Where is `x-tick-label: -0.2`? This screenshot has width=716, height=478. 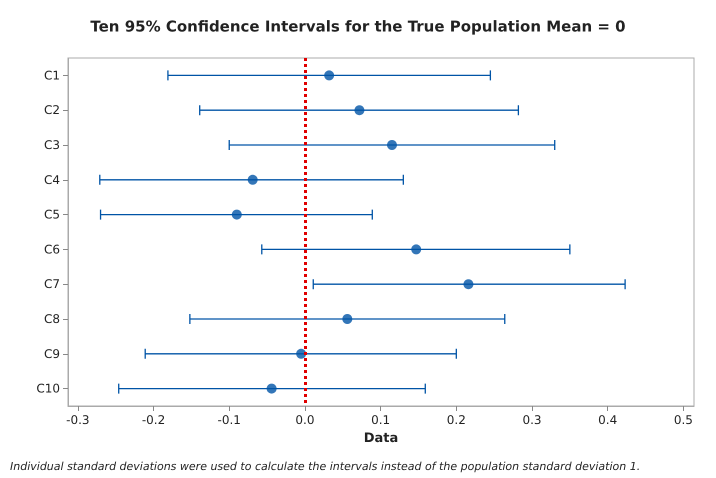
x-tick-label: -0.2 is located at coordinates (154, 420).